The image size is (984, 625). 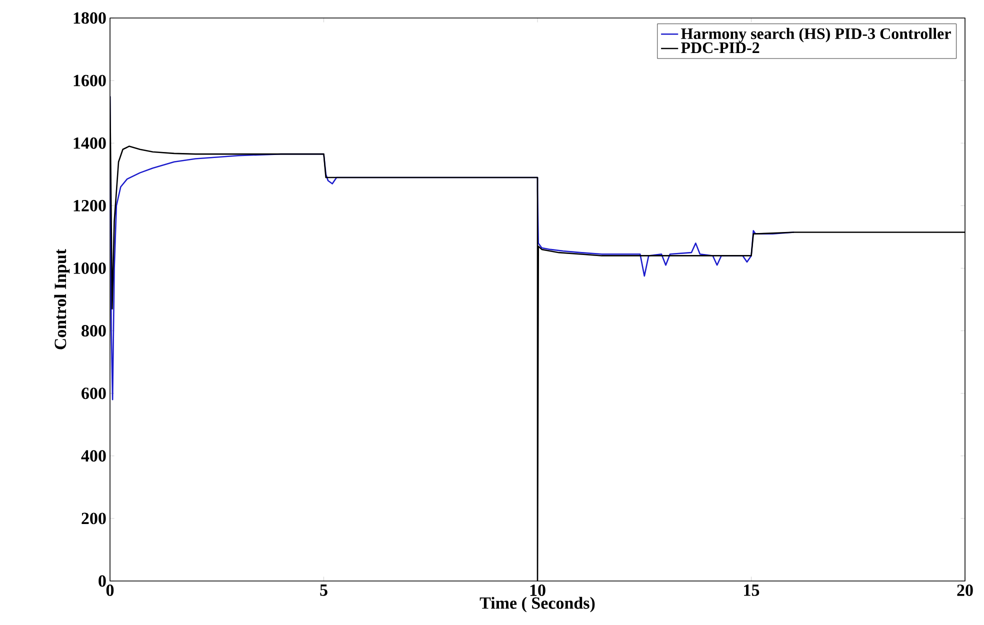 I want to click on x-axis-title: Time ( Seconds), so click(x=537, y=604).